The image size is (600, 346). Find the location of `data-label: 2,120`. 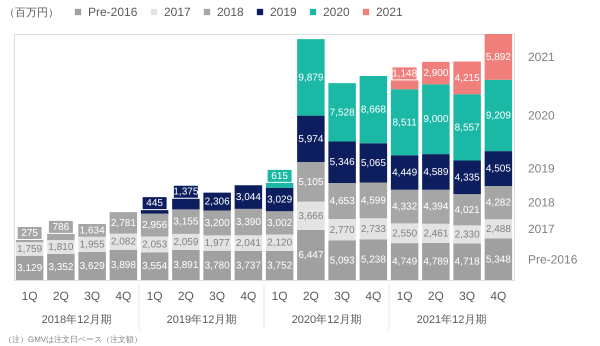

data-label: 2,120 is located at coordinates (280, 243).